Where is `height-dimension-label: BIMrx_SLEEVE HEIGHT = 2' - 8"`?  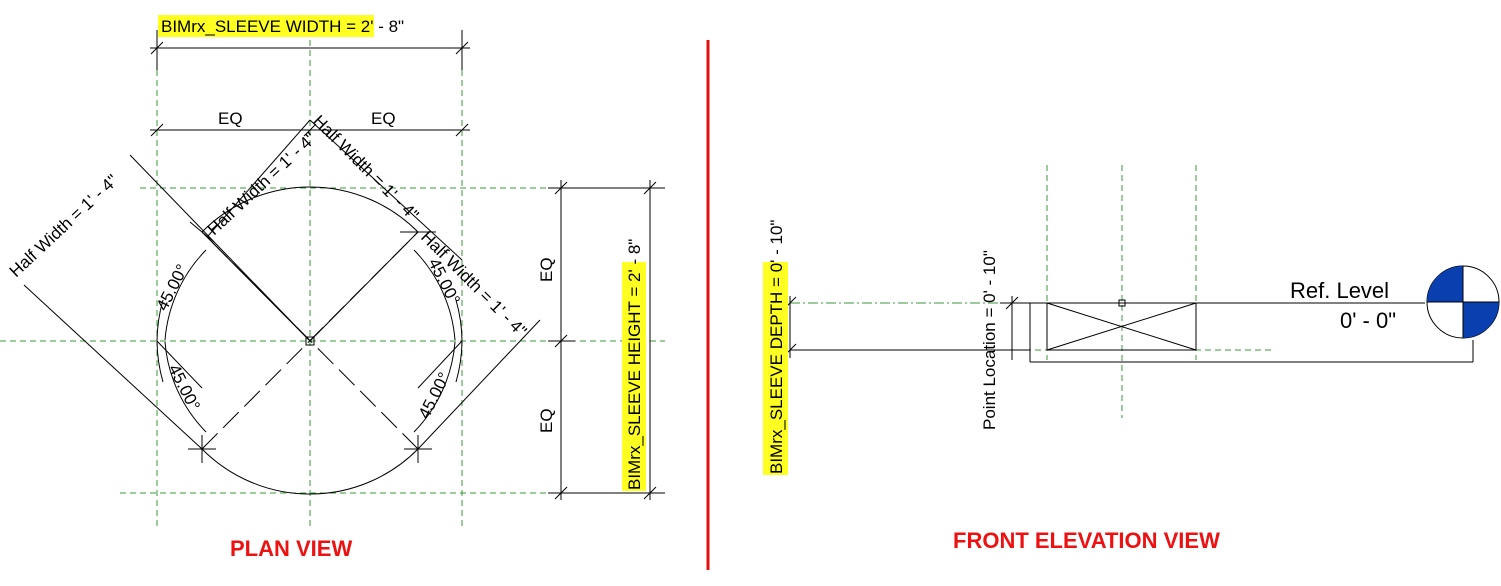 height-dimension-label: BIMrx_SLEEVE HEIGHT = 2' - 8" is located at coordinates (634, 364).